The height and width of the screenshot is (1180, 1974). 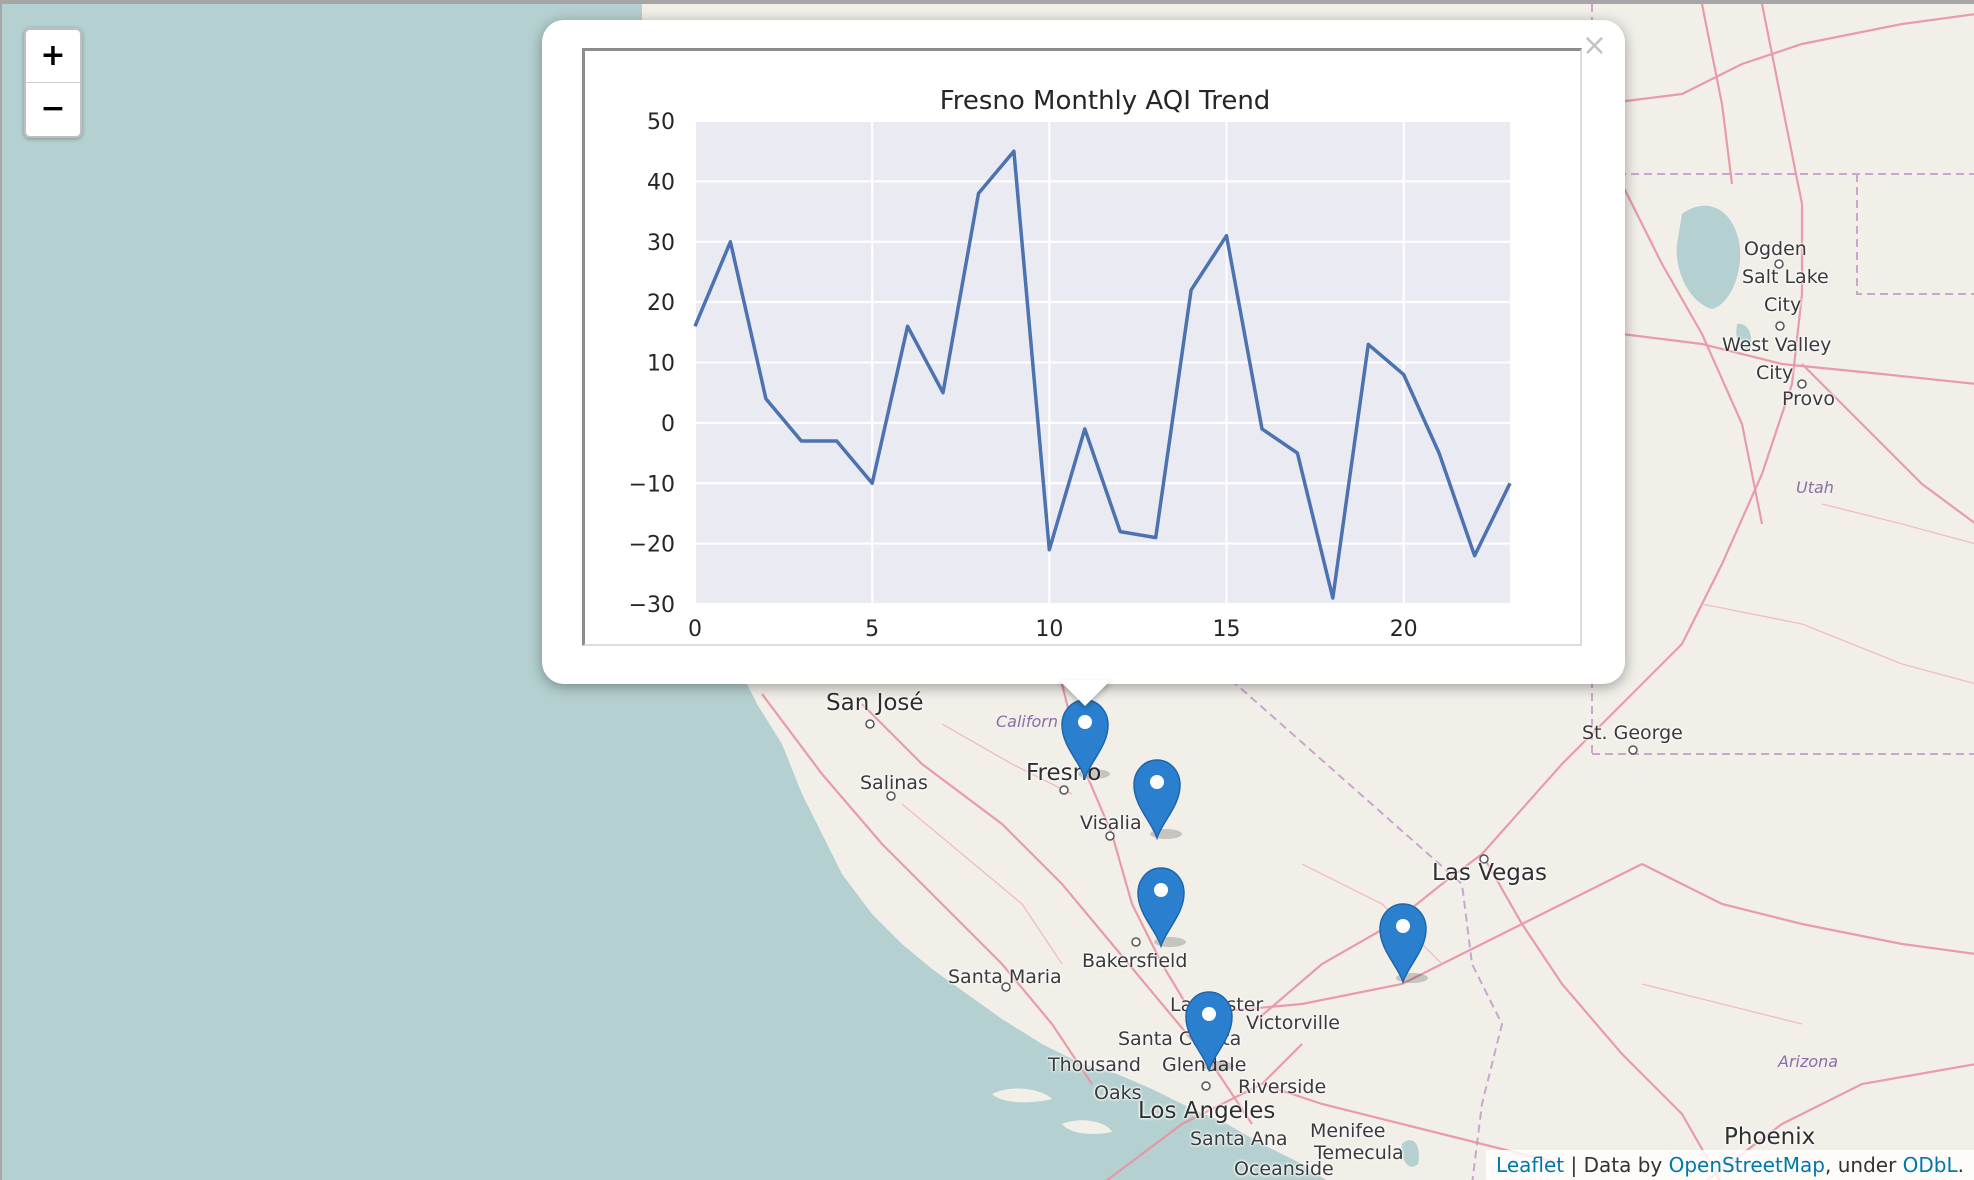 What do you see at coordinates (1085, 693) in the screenshot?
I see `popup-tip` at bounding box center [1085, 693].